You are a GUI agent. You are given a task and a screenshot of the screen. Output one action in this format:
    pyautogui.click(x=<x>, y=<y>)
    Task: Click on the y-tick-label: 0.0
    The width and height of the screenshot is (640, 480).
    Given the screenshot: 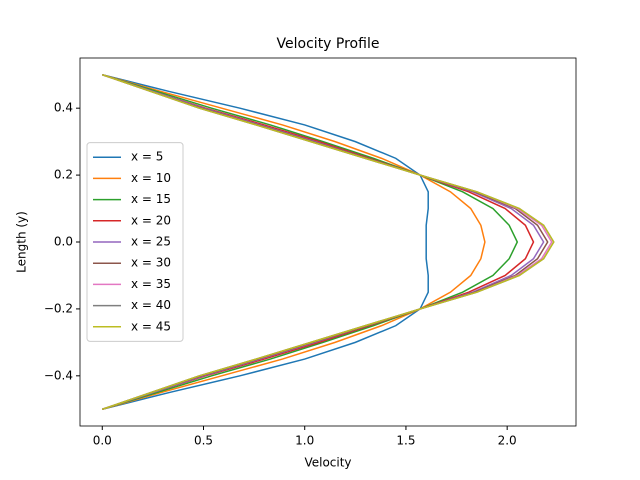 What is the action you would take?
    pyautogui.click(x=63, y=242)
    